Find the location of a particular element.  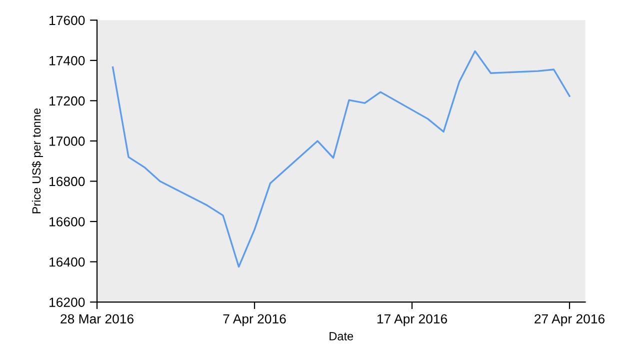

x-tick-label: 27 Apr 2016 is located at coordinates (569, 320).